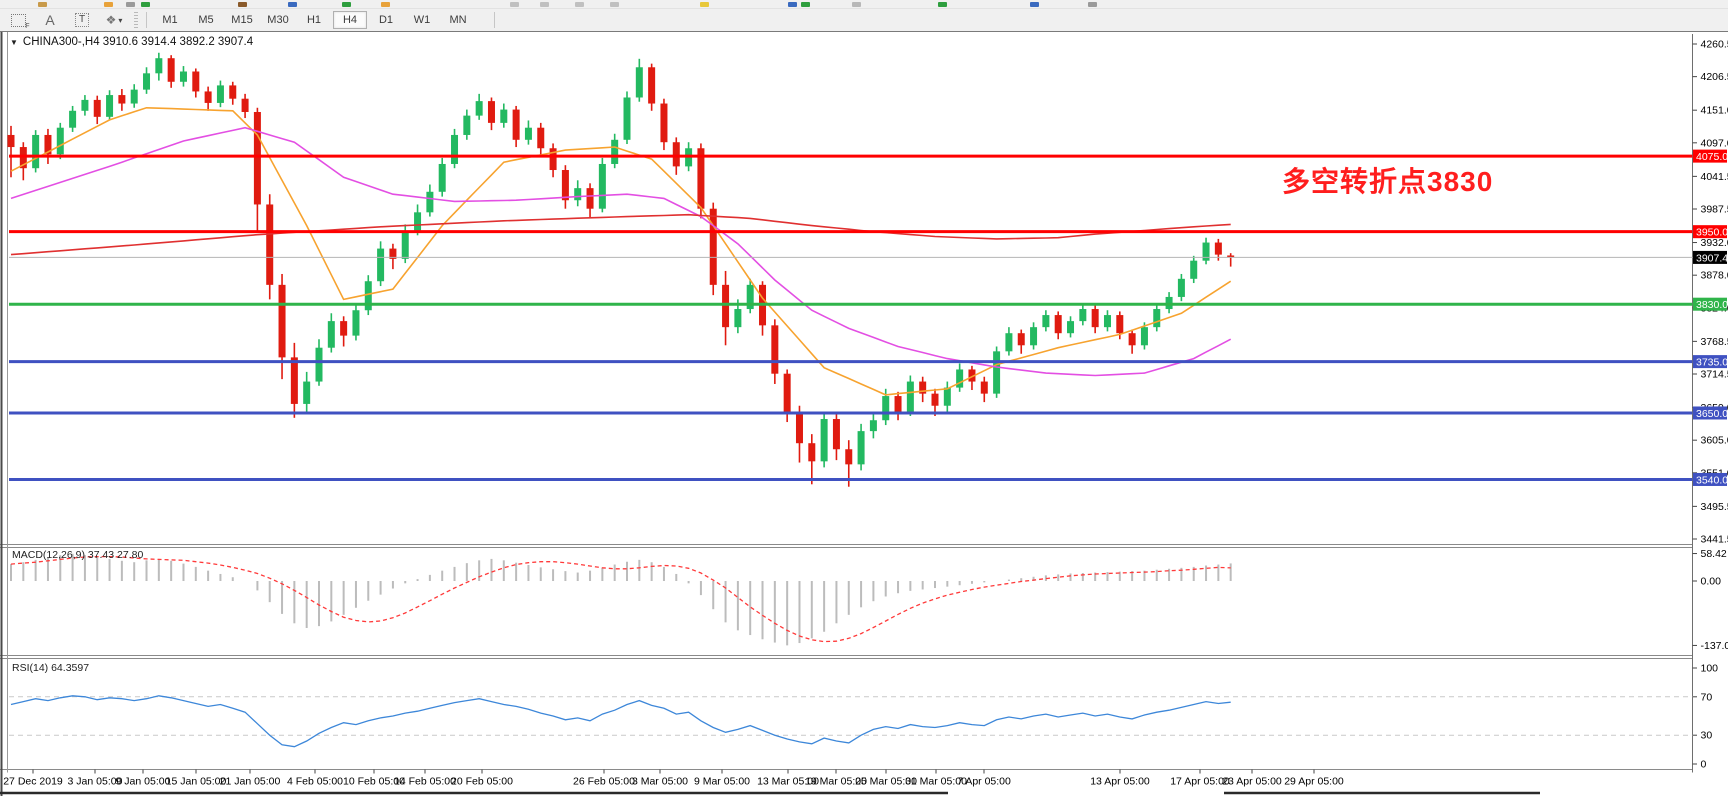 The height and width of the screenshot is (796, 1728). What do you see at coordinates (136, 20) in the screenshot?
I see `toolbar-grip` at bounding box center [136, 20].